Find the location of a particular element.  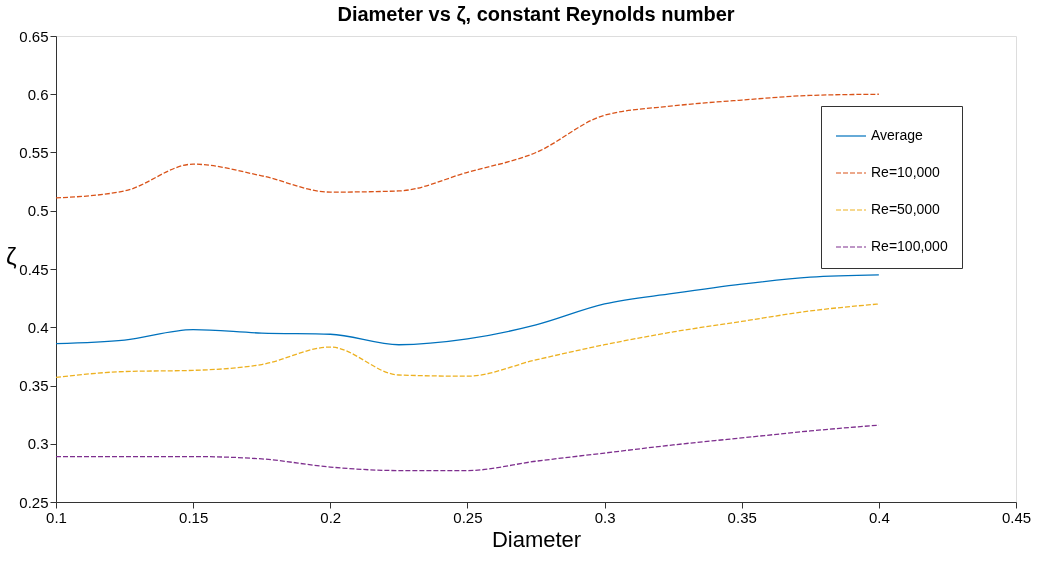

legend-label: Re=50,000 is located at coordinates (906, 209).